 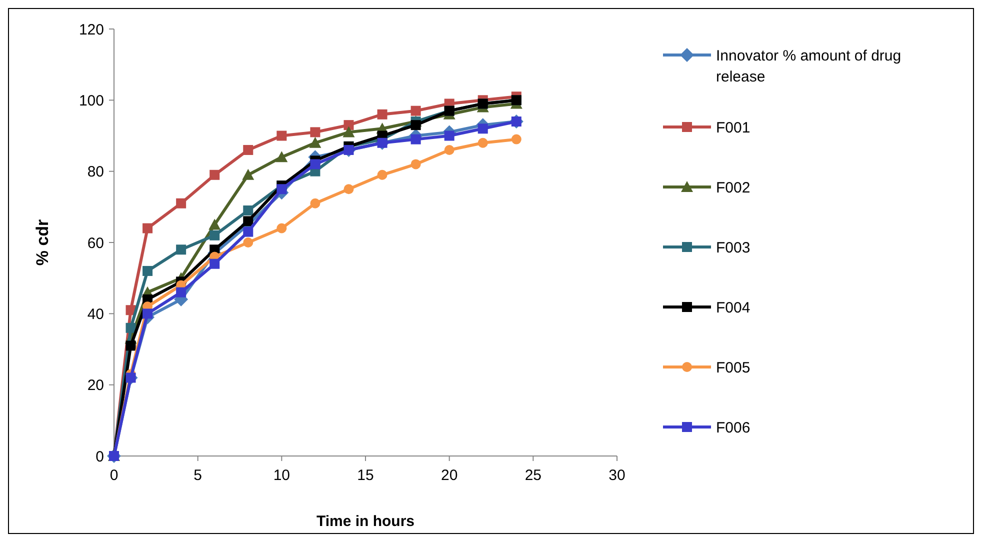 I want to click on x-tick-label: 10, so click(x=281, y=475).